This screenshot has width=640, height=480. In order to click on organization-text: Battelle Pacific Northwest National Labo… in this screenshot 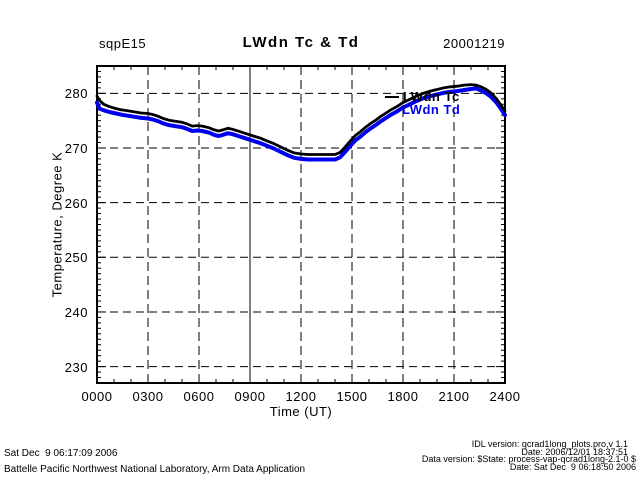, I will do `click(155, 469)`.